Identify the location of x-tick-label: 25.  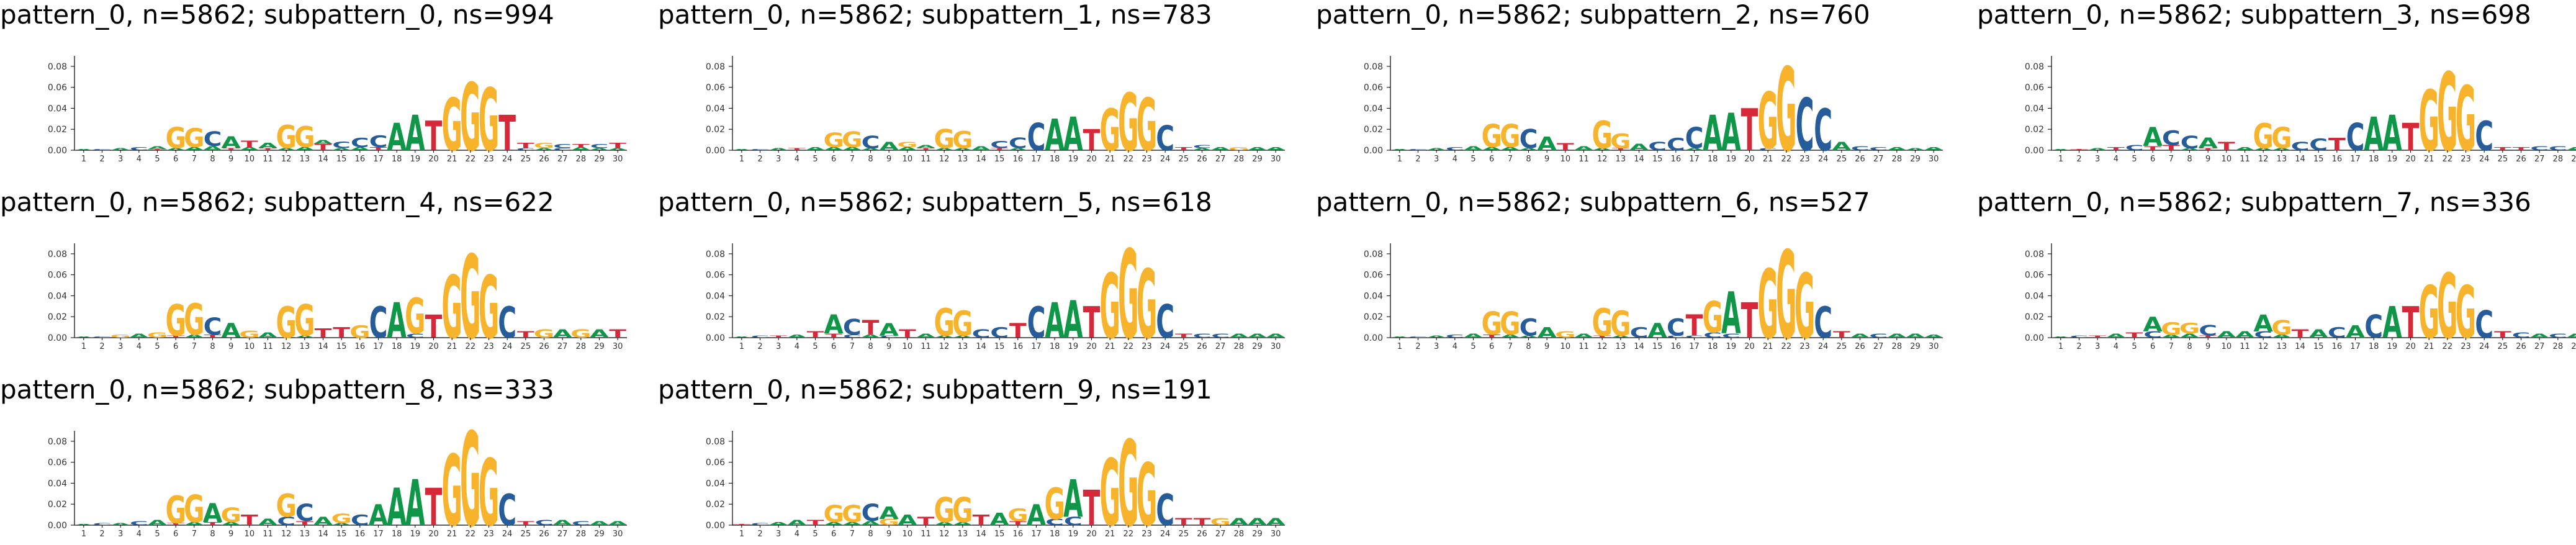
(1184, 159).